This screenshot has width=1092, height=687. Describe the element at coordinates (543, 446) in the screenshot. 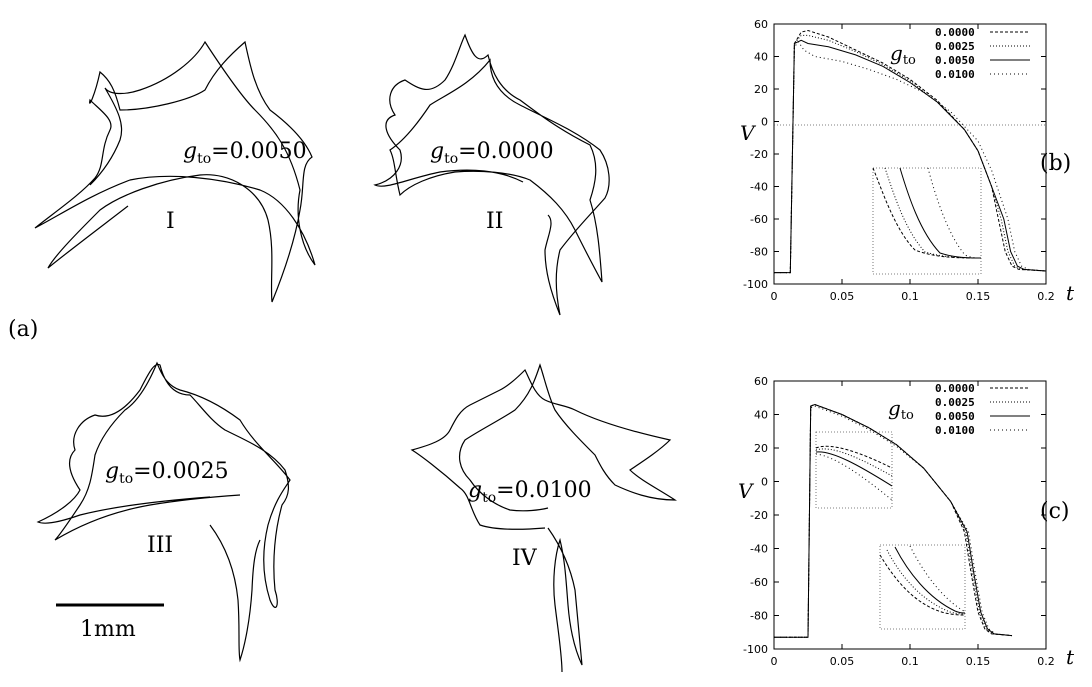

I see `trajectory-IV-path` at that location.